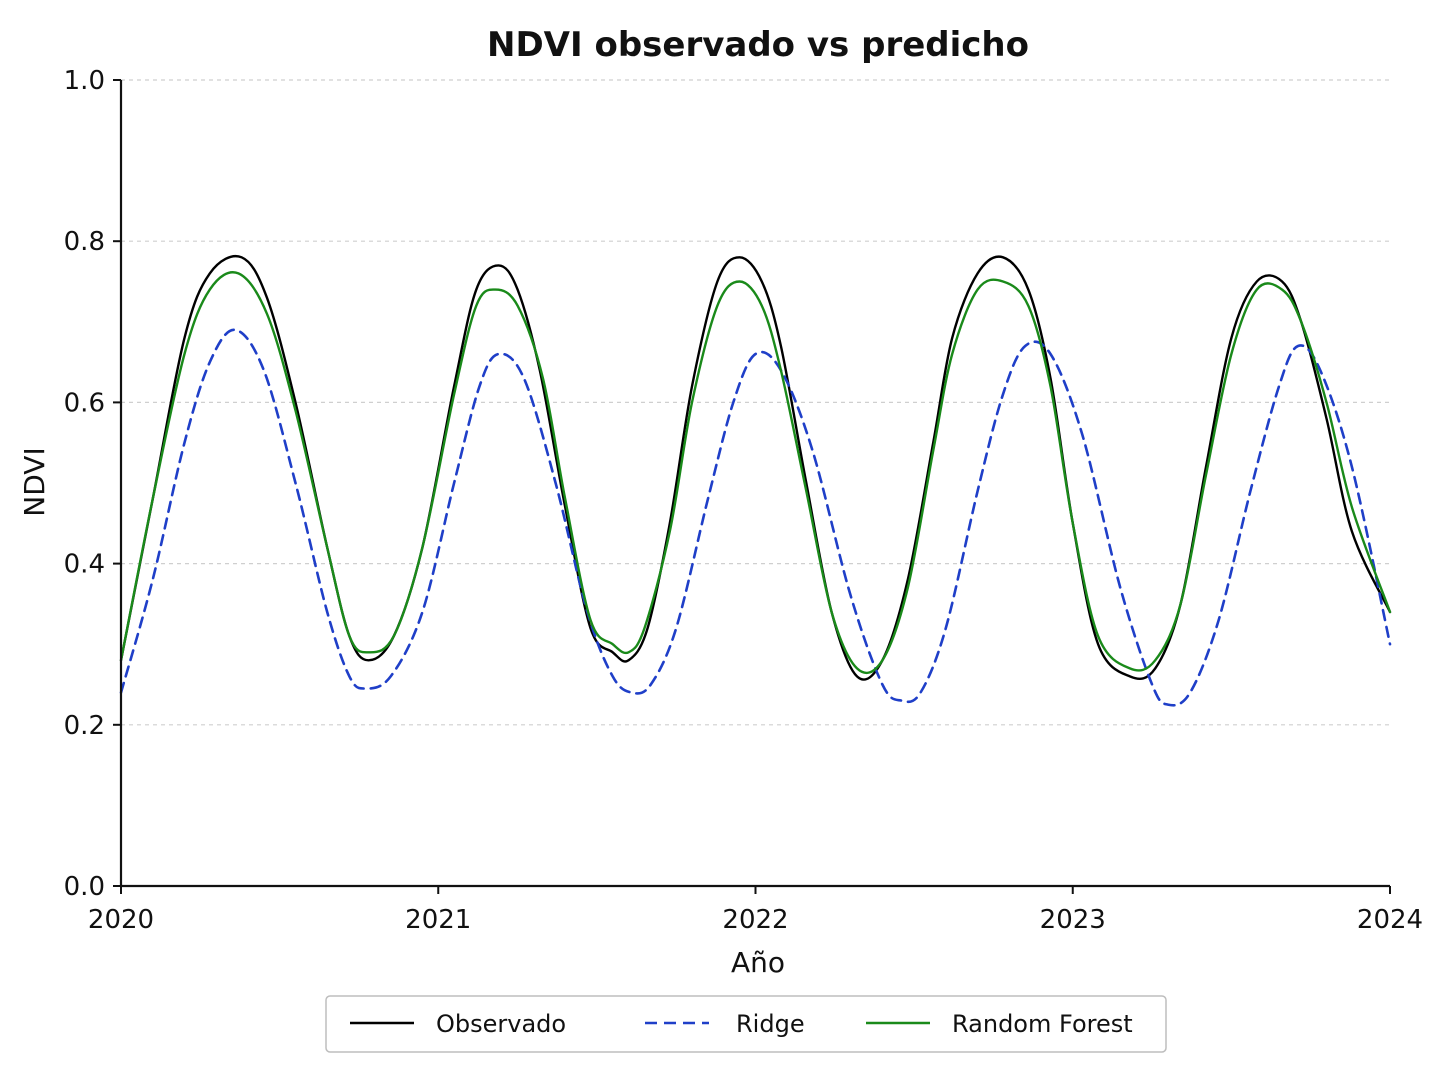 Image resolution: width=1448 pixels, height=1086 pixels. I want to click on x-axis-label: Año, so click(758, 962).